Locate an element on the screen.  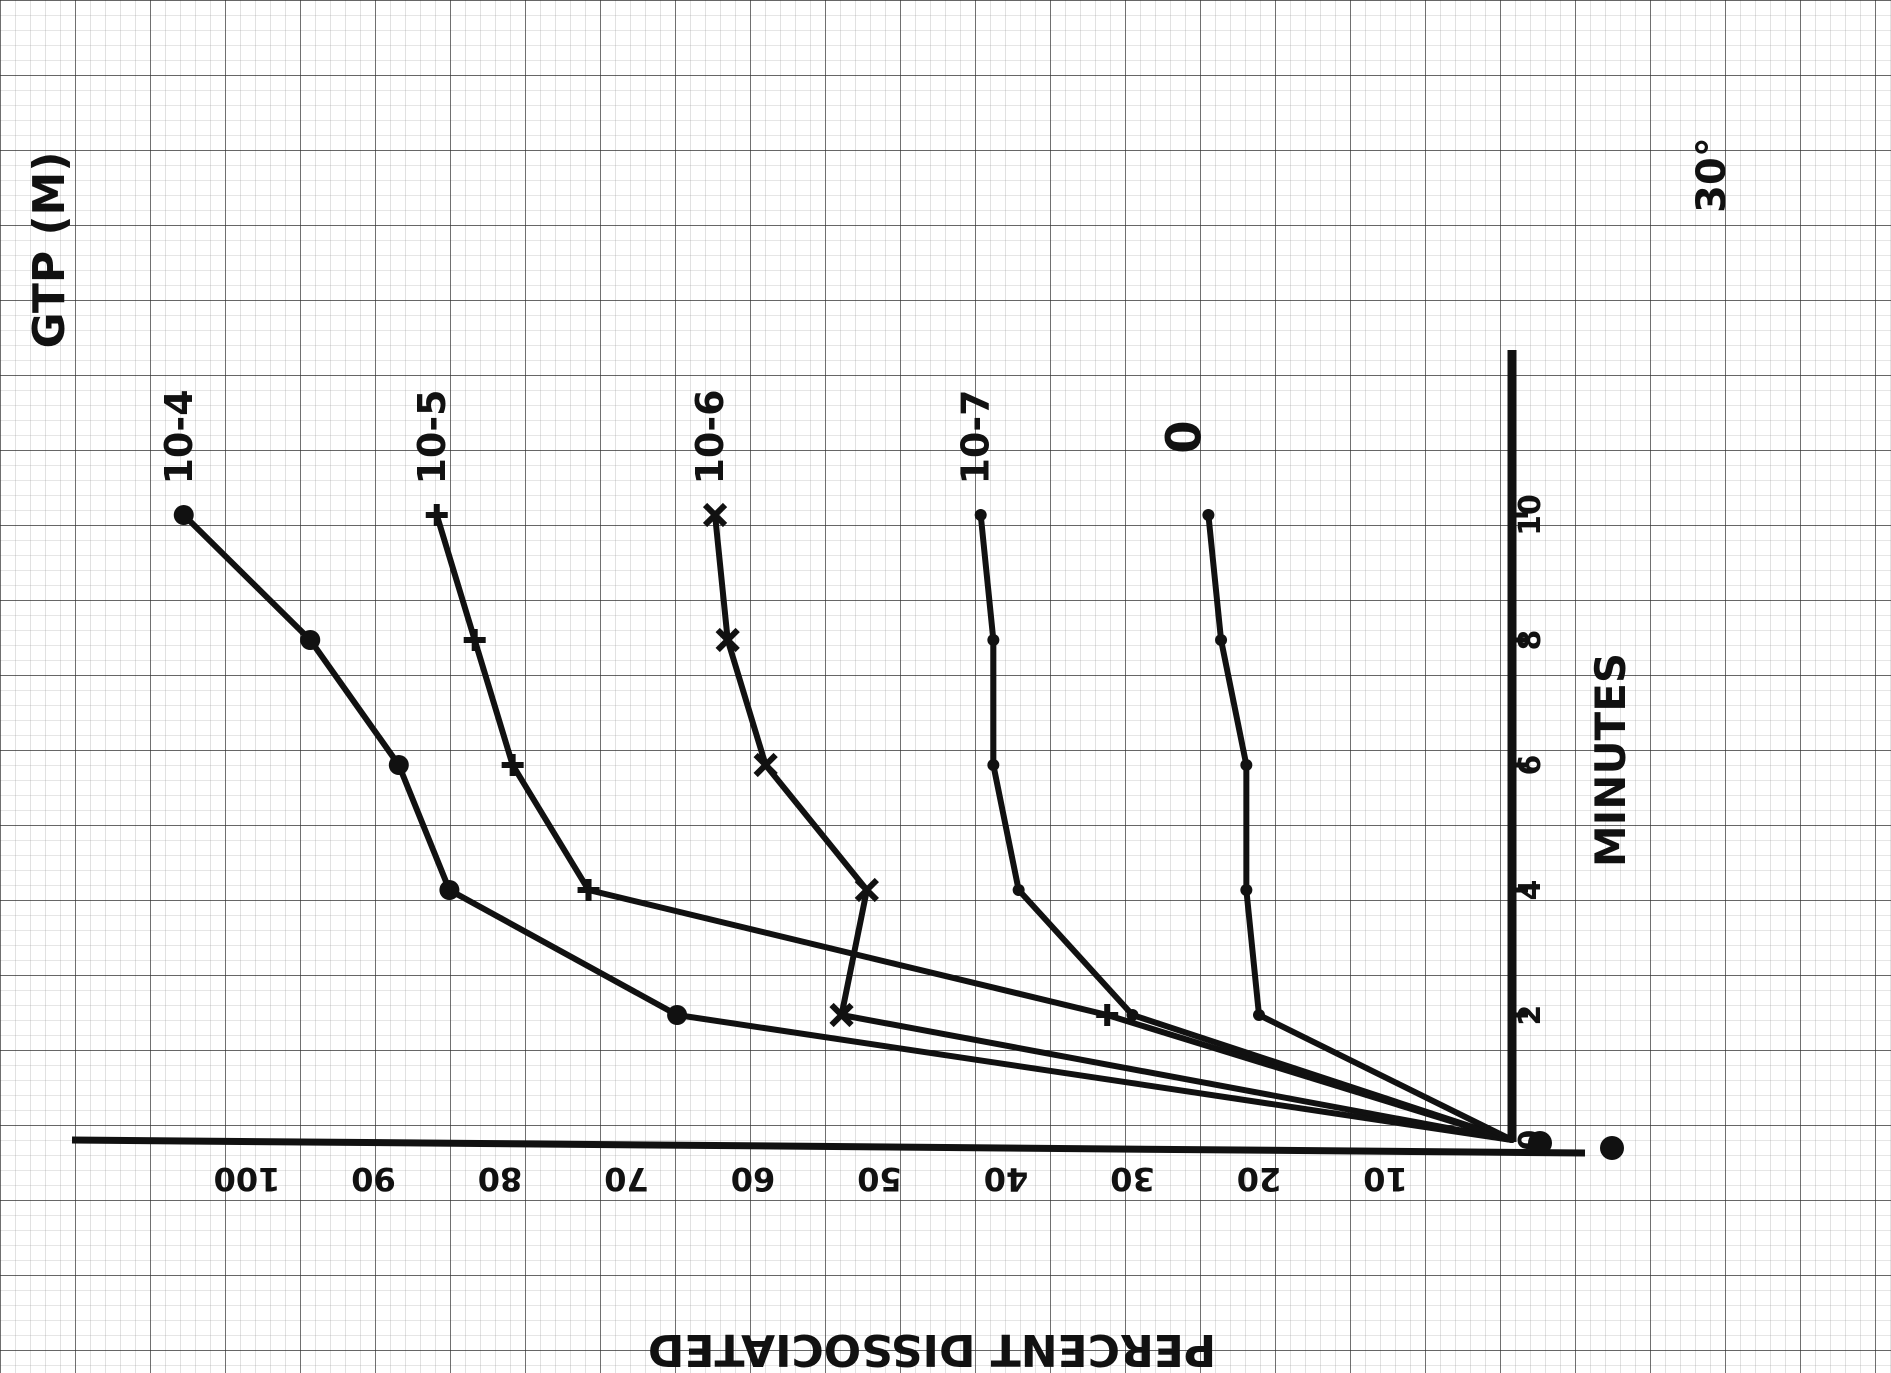
temperature-label: 30° is located at coordinates (1712, 175).